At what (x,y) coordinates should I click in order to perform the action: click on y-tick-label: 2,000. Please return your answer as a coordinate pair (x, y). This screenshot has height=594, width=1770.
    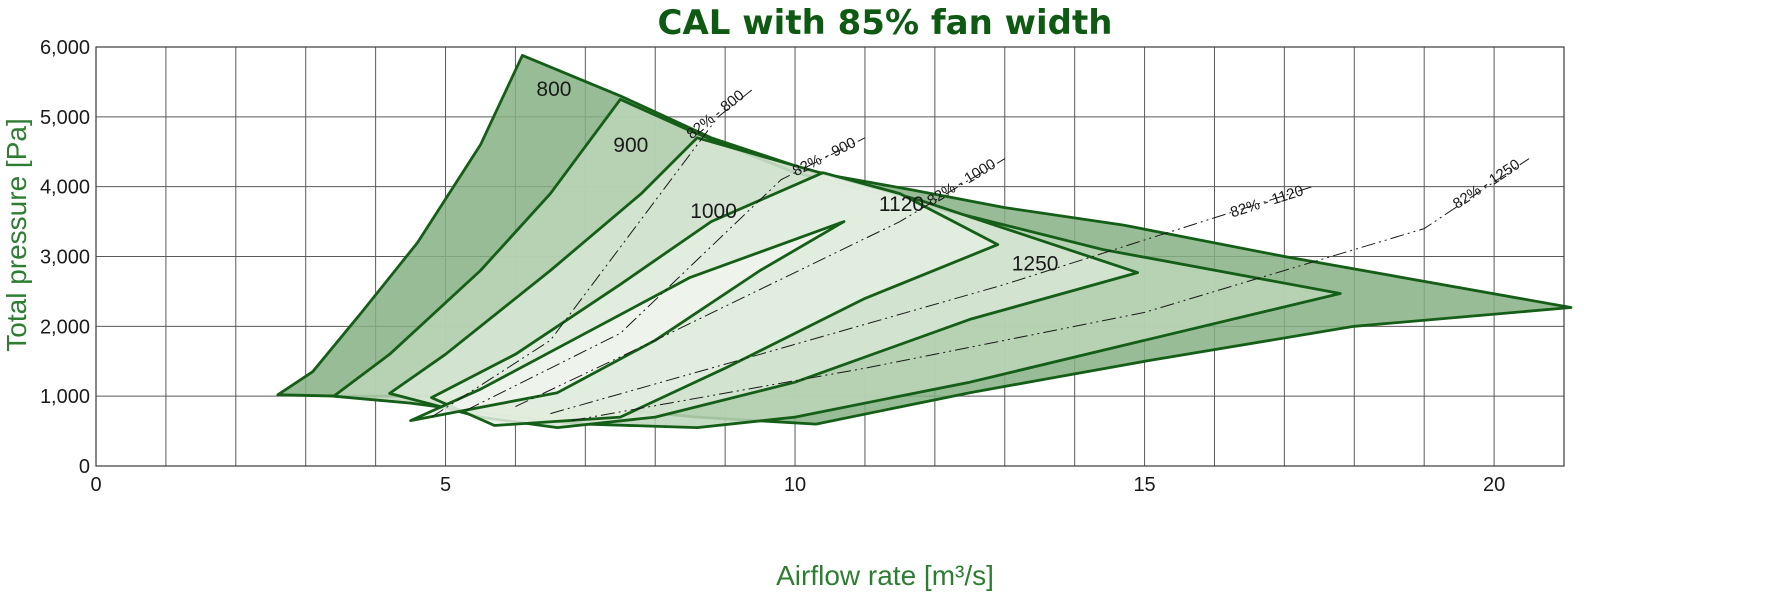
    Looking at the image, I should click on (65, 327).